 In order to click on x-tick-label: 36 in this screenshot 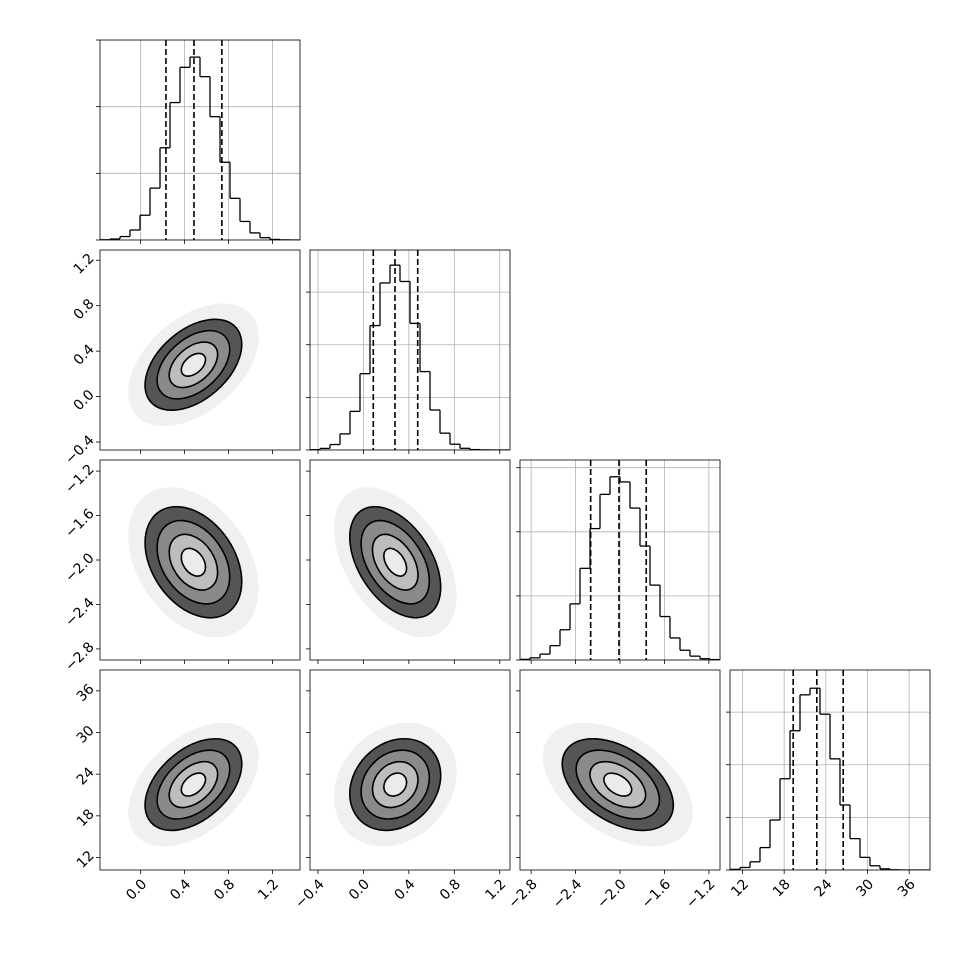, I will do `click(907, 888)`.